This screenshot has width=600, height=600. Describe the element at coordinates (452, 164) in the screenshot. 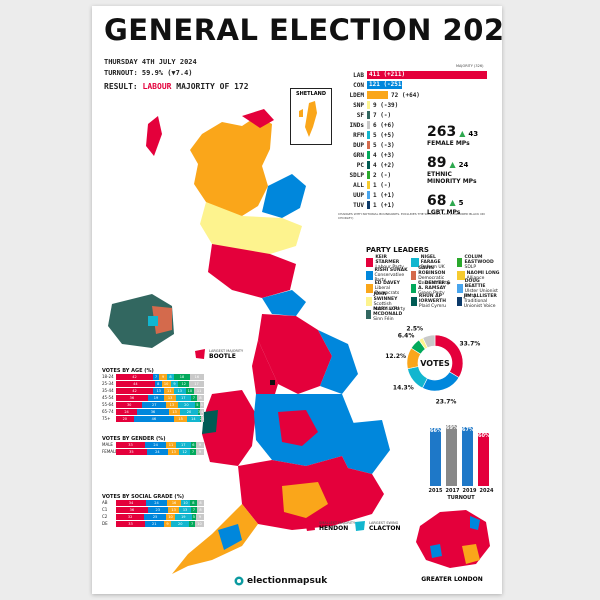

I see `up-arrow-icon: ▲` at that location.